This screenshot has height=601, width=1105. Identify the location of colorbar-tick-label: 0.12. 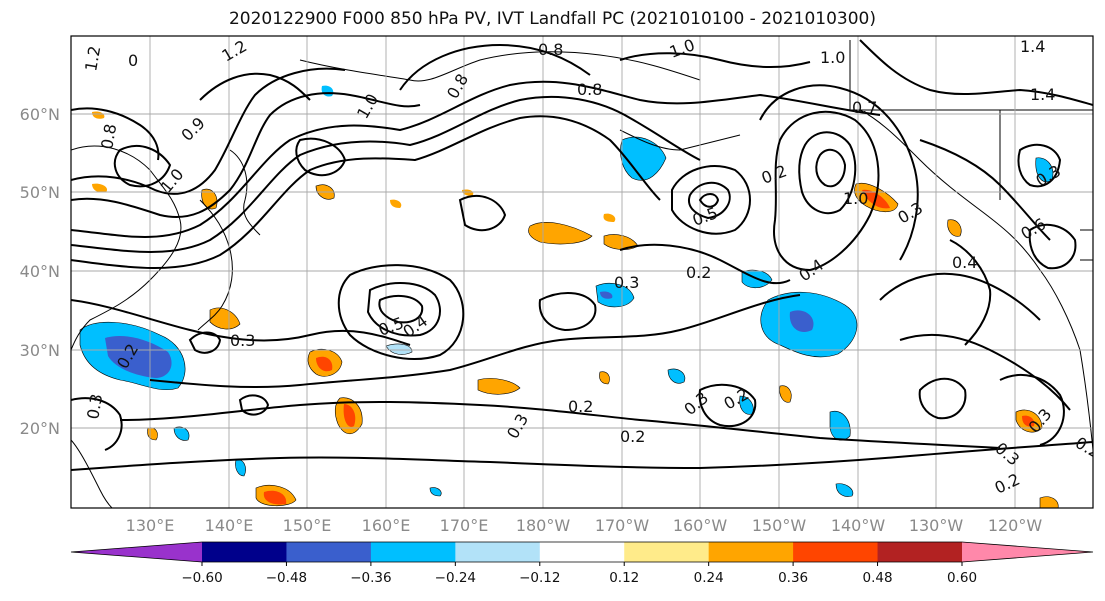
(624, 578).